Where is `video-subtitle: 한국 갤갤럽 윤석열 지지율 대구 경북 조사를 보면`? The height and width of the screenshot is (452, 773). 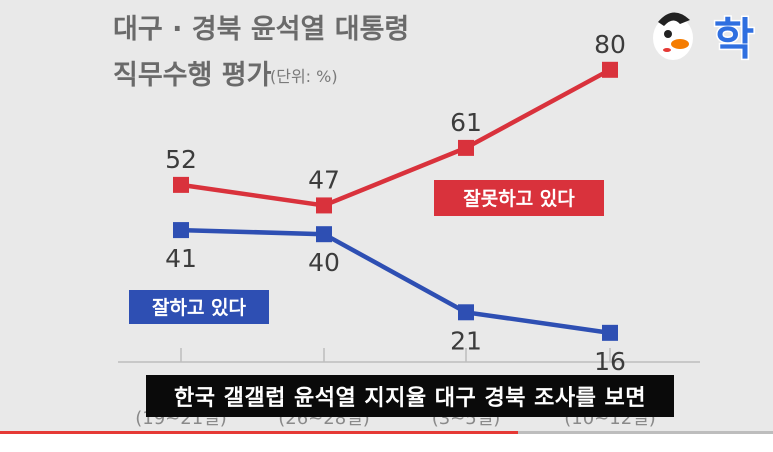 video-subtitle: 한국 갤갤럽 윤석열 지지율 대구 경북 조사를 보면 is located at coordinates (410, 396).